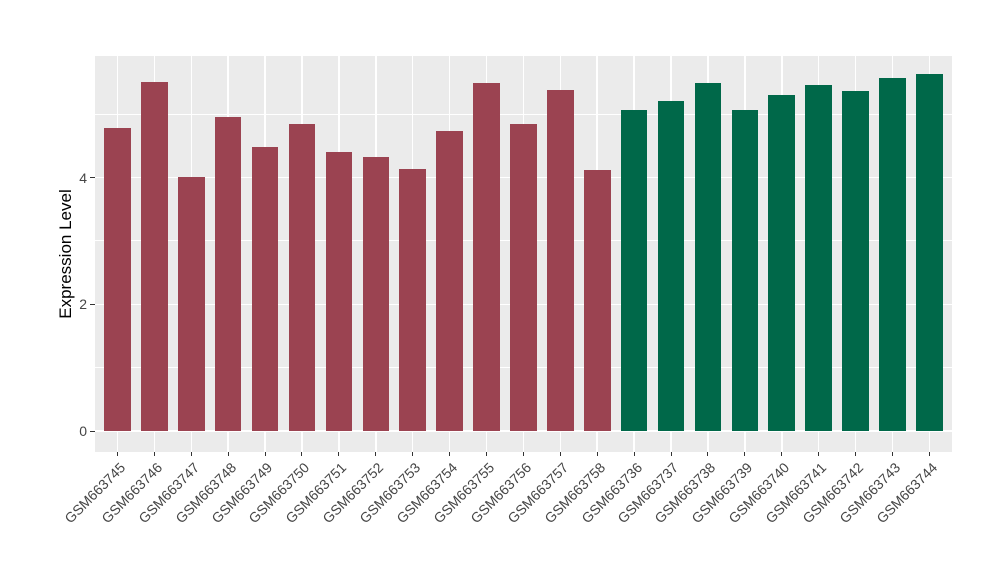 This screenshot has height=580, width=1000. I want to click on y-tick-label-0: 0, so click(83, 431).